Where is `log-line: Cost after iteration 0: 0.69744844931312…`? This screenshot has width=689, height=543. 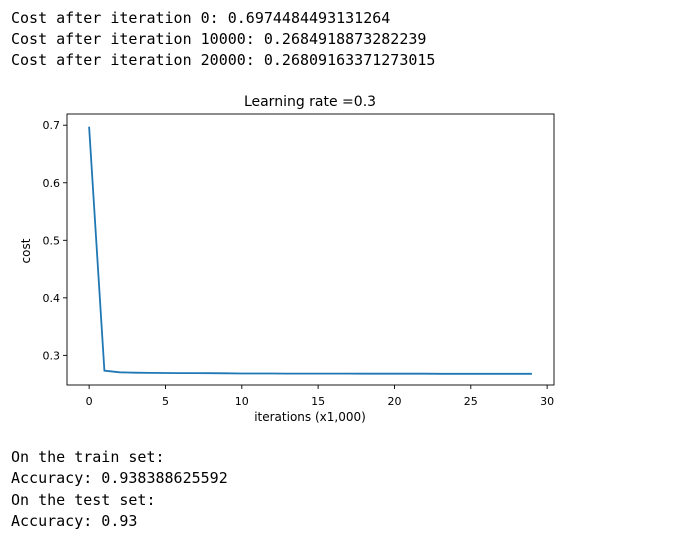
log-line: Cost after iteration 0: 0.69744844931312… is located at coordinates (201, 18).